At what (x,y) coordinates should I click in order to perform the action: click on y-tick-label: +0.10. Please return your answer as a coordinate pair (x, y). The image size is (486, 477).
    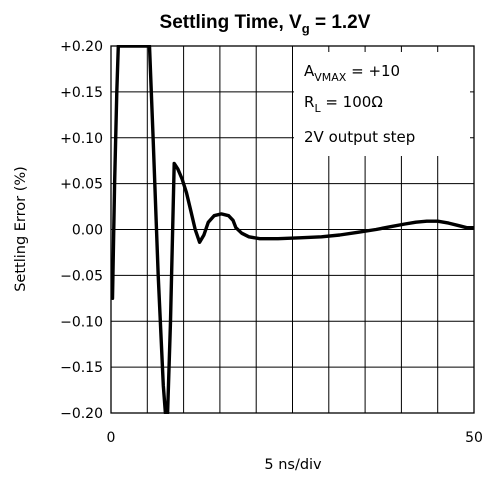
    Looking at the image, I should click on (81, 139).